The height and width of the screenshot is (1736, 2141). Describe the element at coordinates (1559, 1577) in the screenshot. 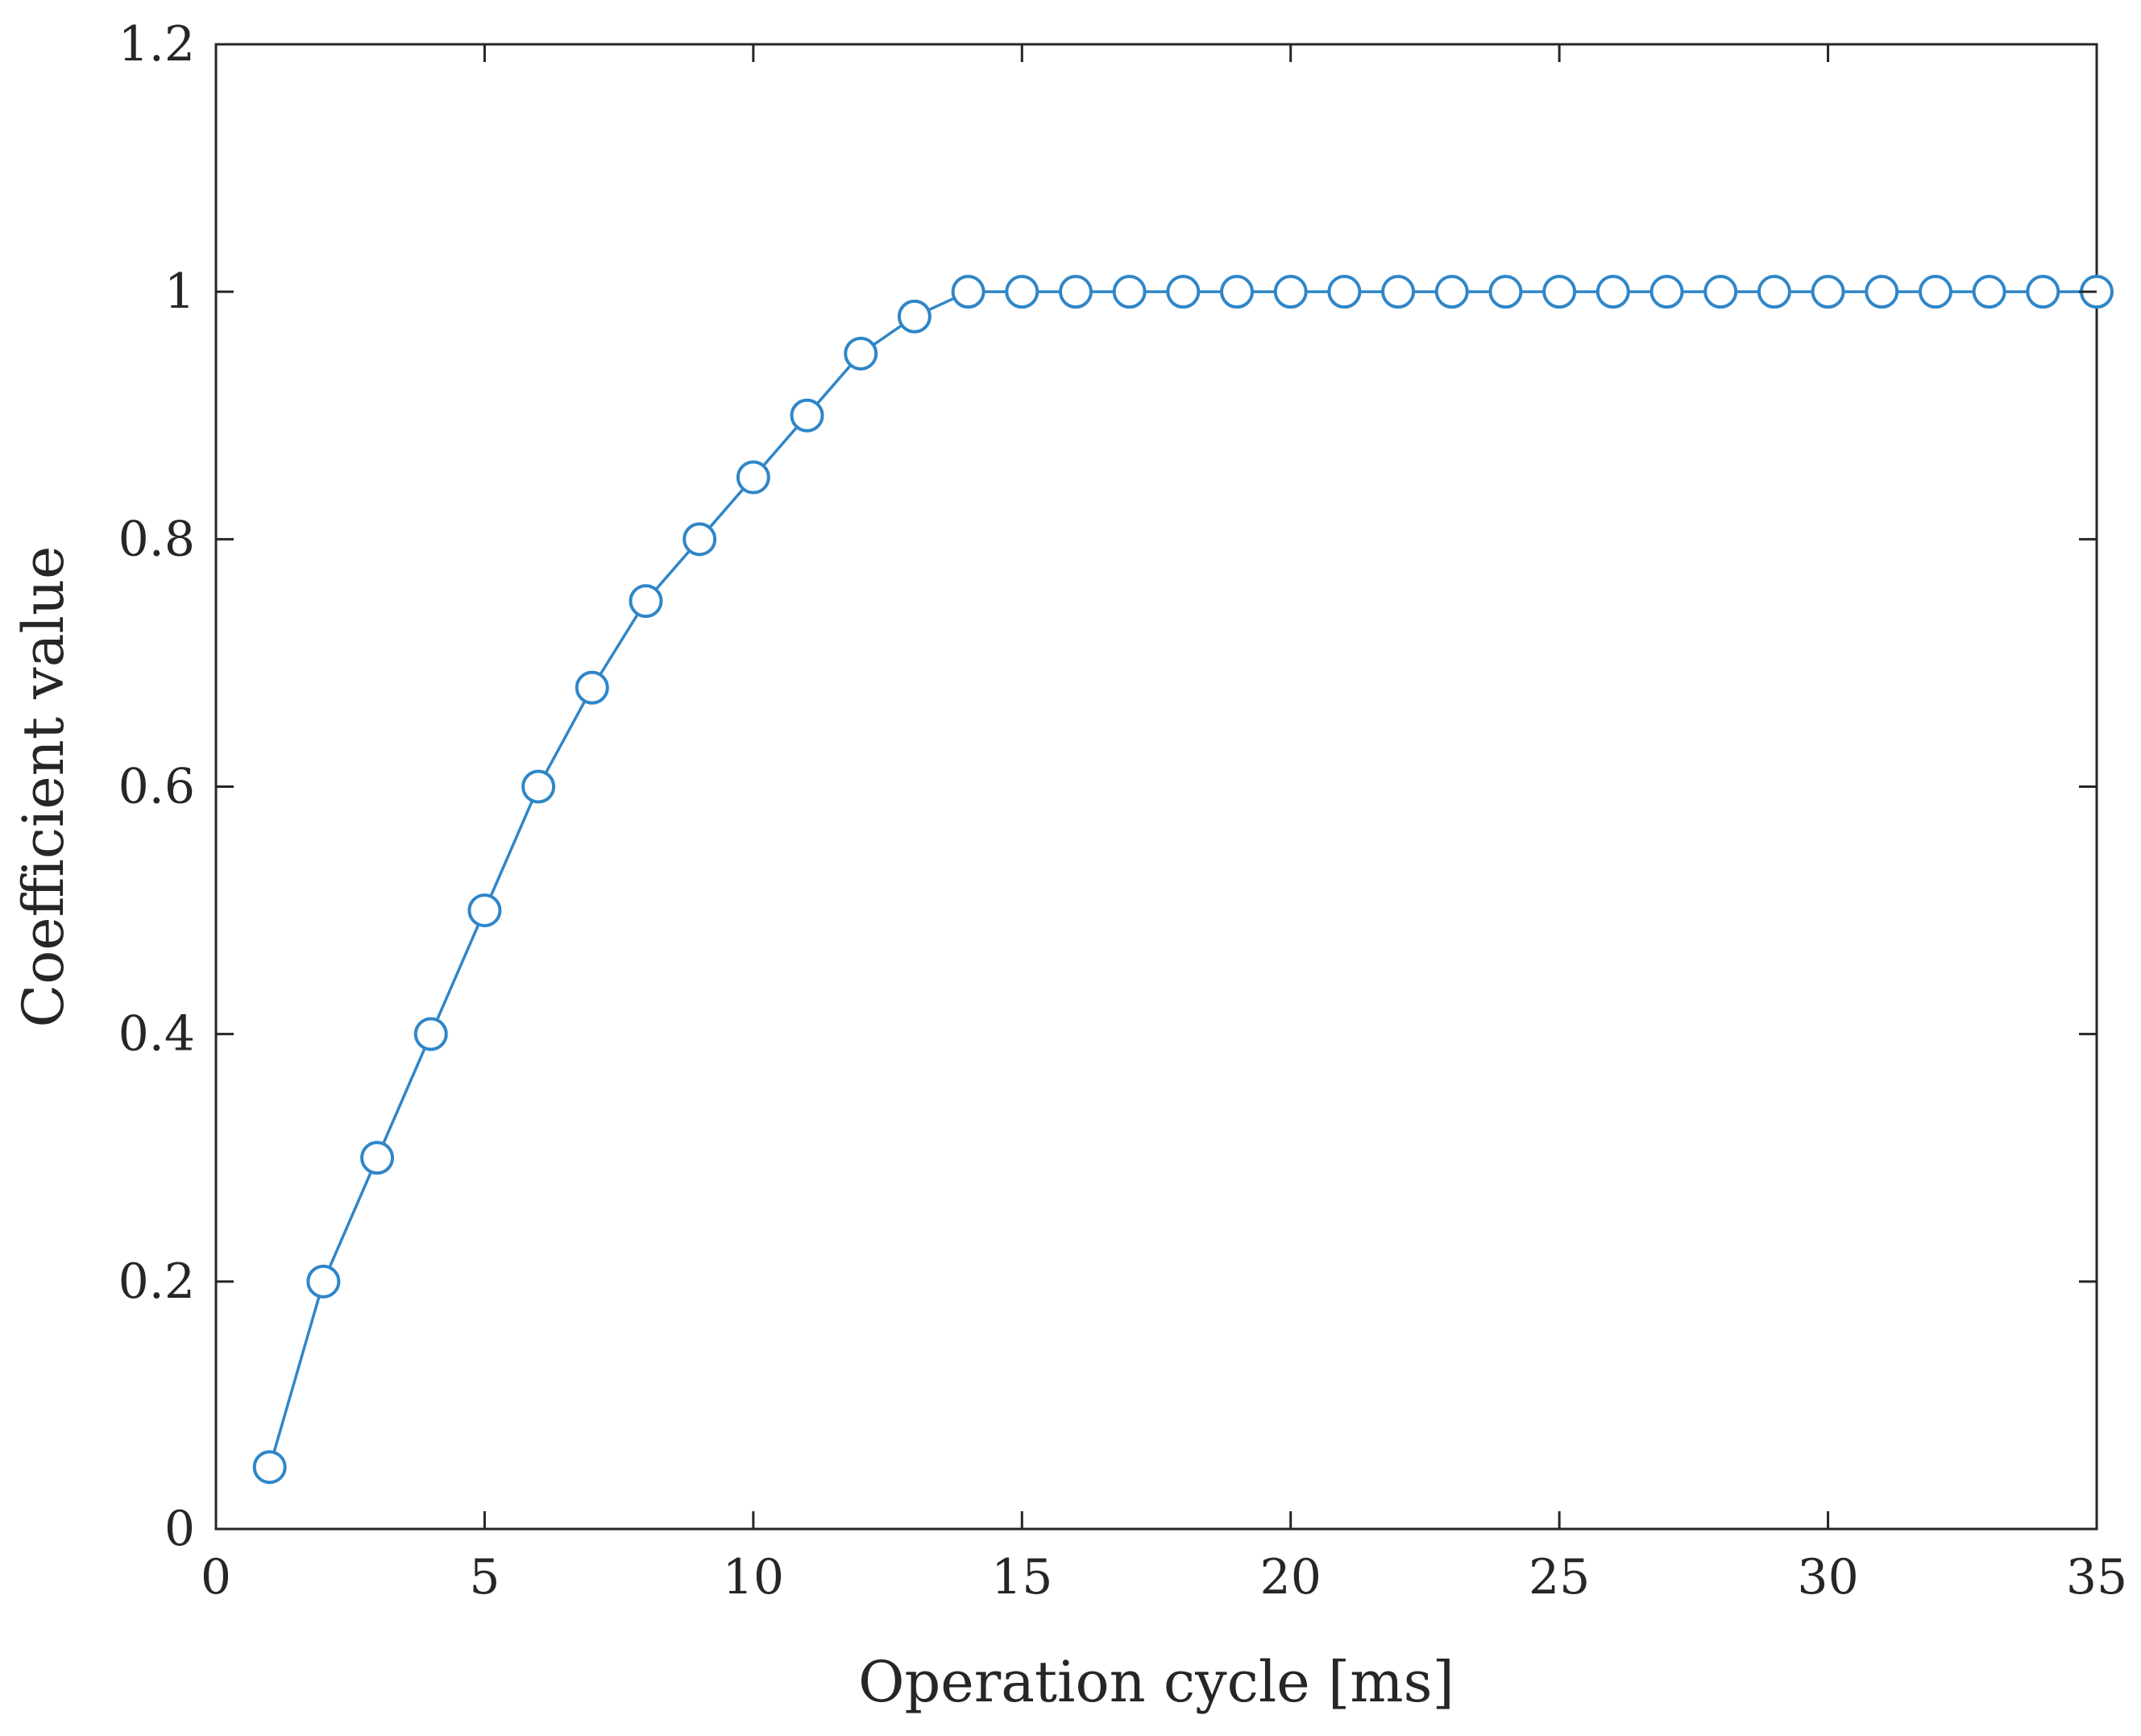

I see `x-tick-label: 25` at that location.